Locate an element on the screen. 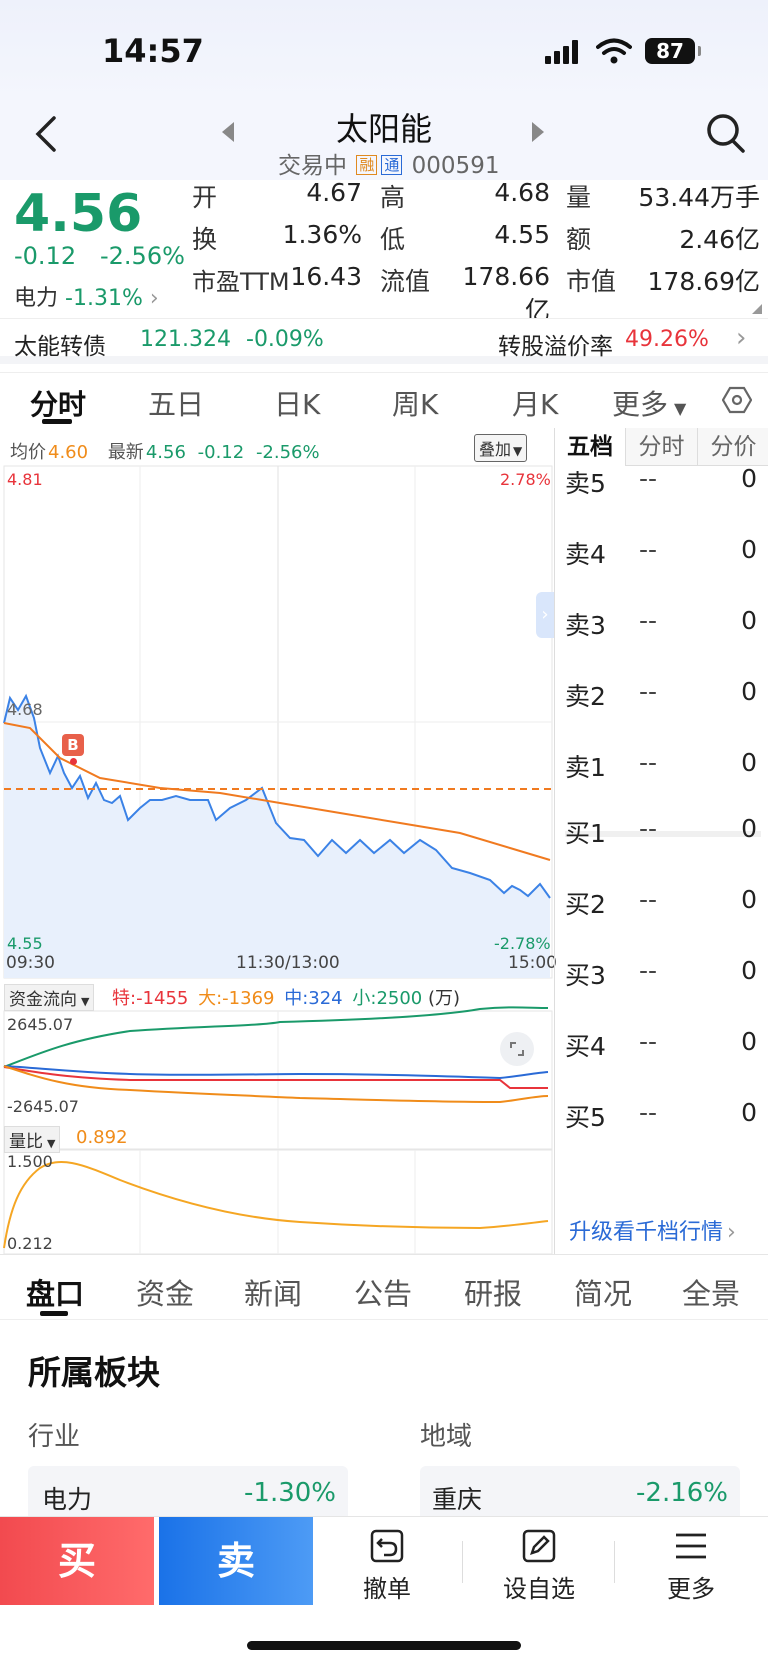 This screenshot has width=768, height=1665. stock-name: 太阳能 is located at coordinates (383, 129).